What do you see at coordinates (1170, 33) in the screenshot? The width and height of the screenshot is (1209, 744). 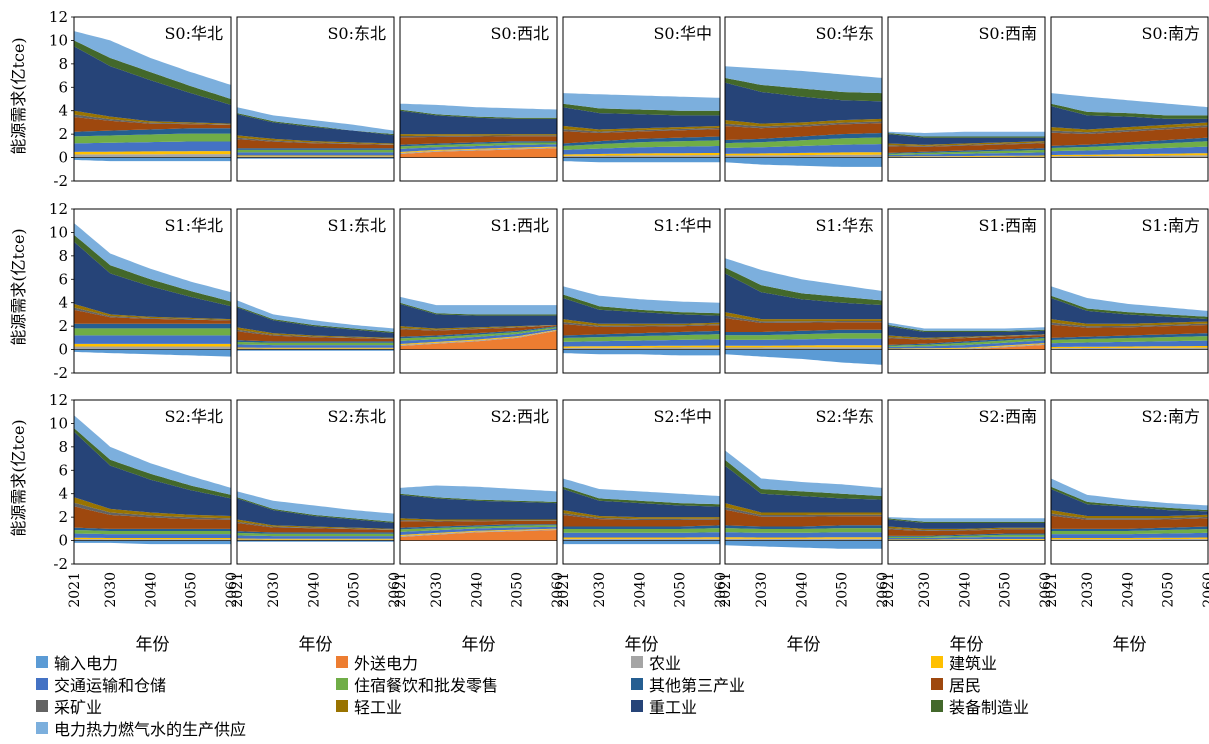 I see `panel-title: S0:南方` at bounding box center [1170, 33].